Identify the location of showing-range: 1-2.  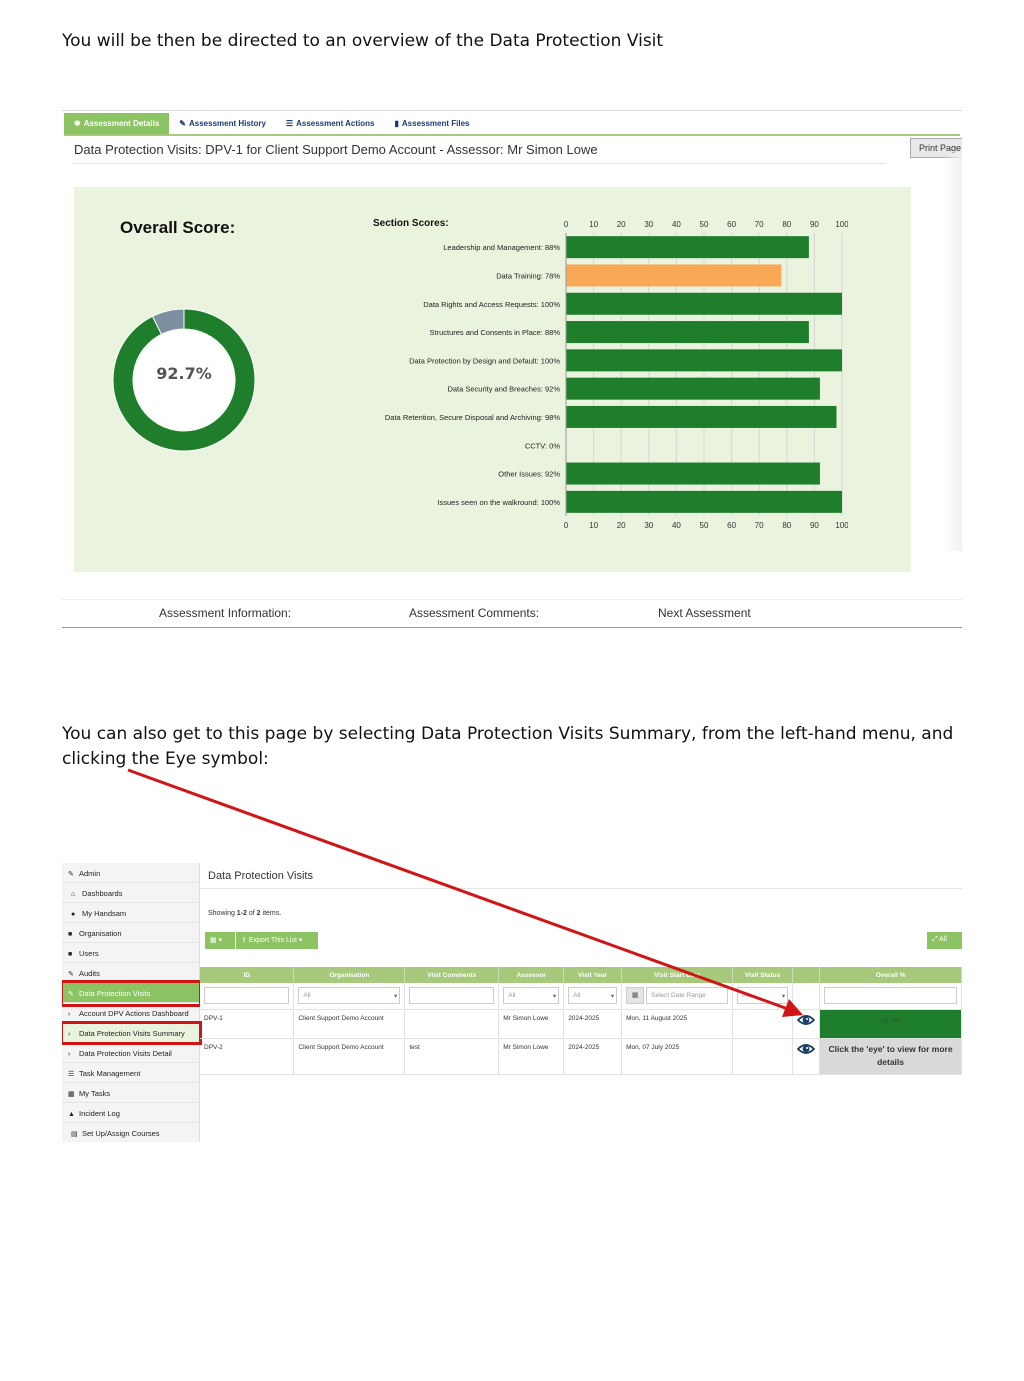
(241, 913).